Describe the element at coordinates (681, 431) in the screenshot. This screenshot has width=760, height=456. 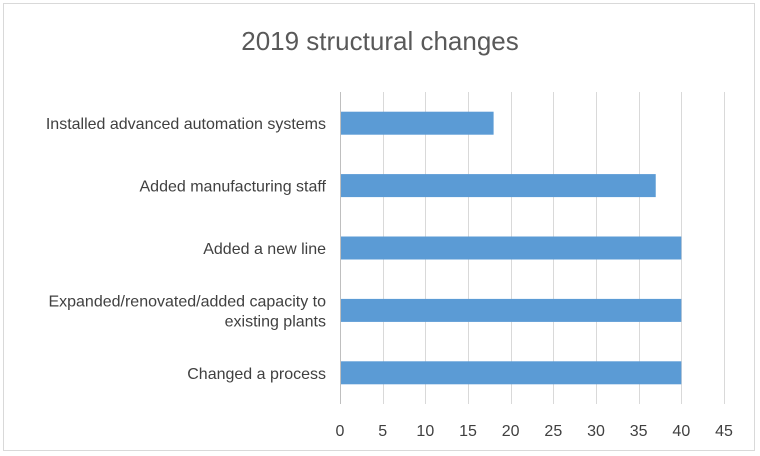
I see `x-tick-label: 40` at that location.